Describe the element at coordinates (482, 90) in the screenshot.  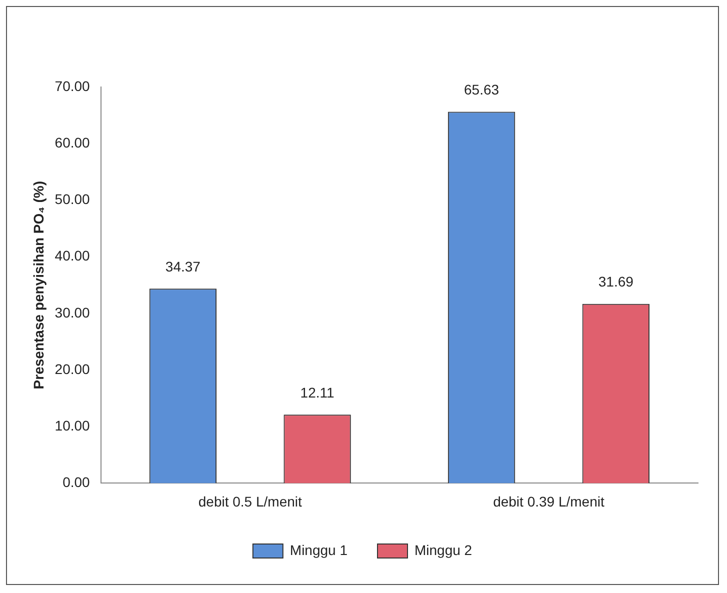
I see `data-label: 65.63` at that location.